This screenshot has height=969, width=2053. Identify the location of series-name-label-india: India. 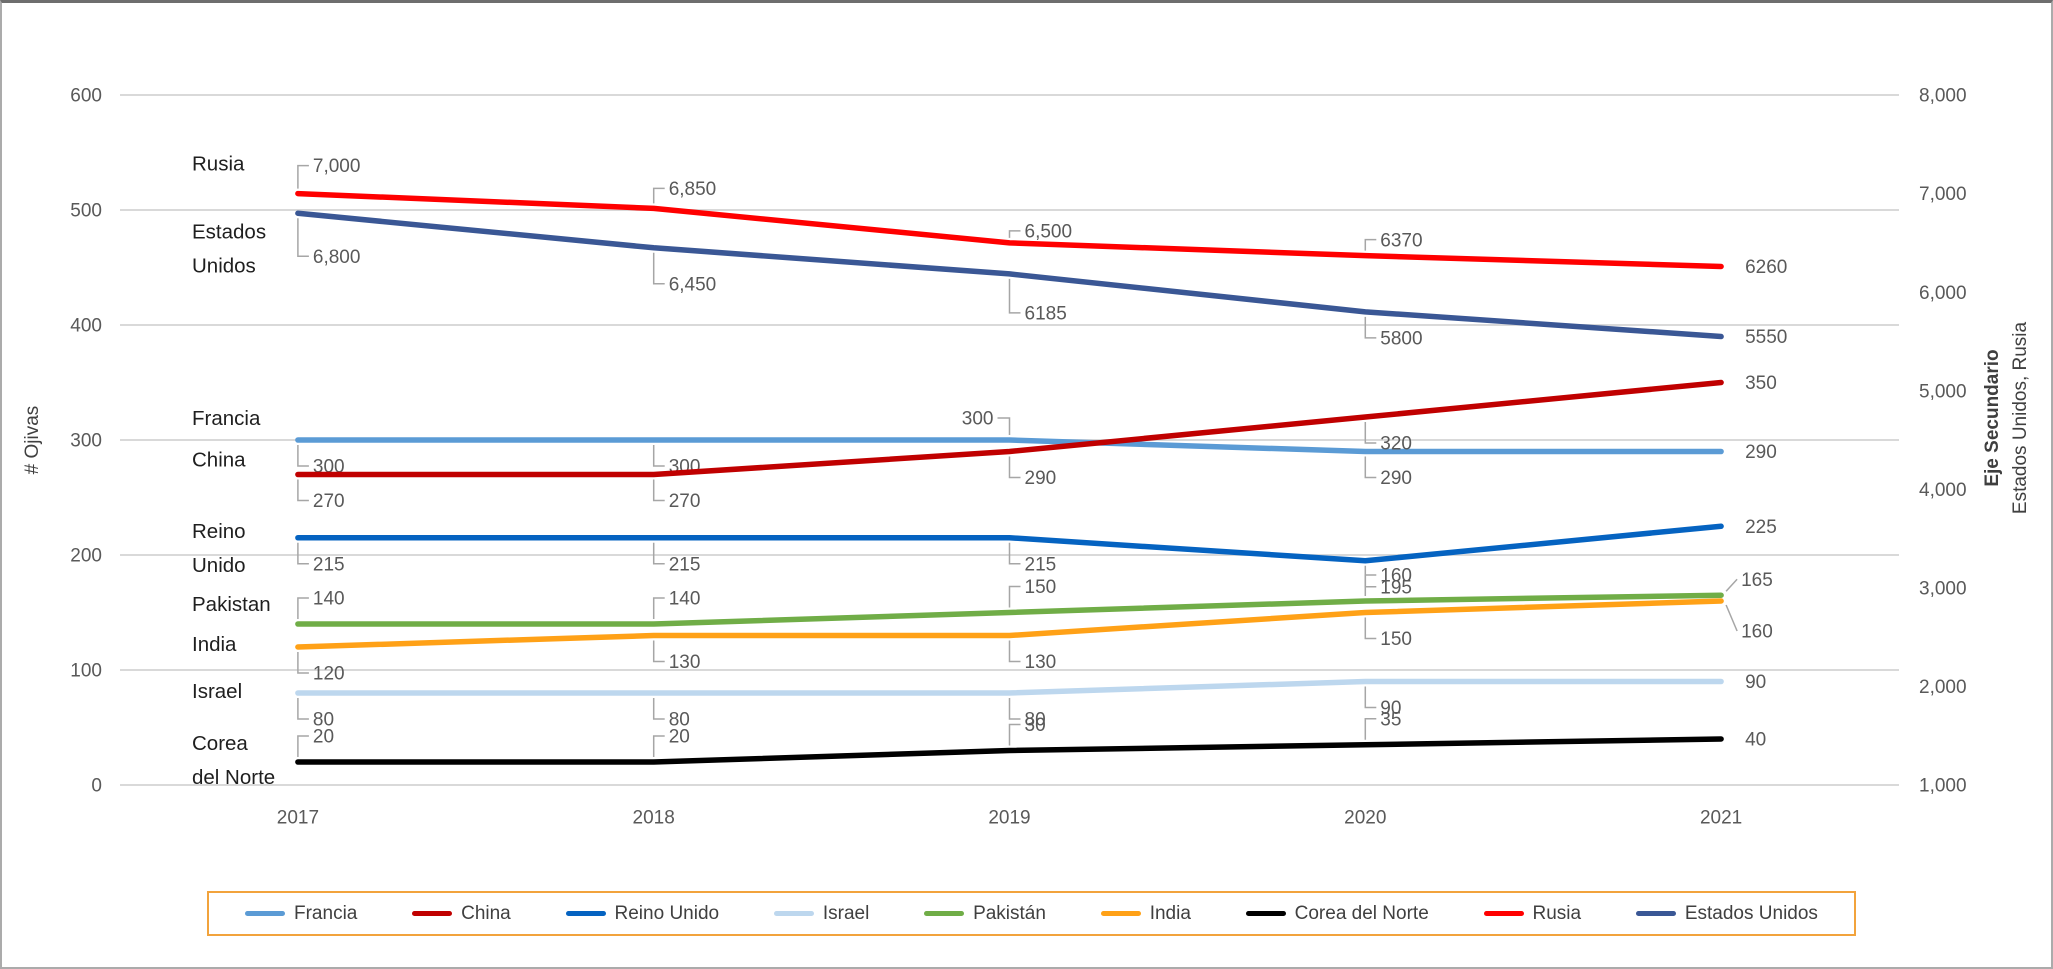
(214, 644).